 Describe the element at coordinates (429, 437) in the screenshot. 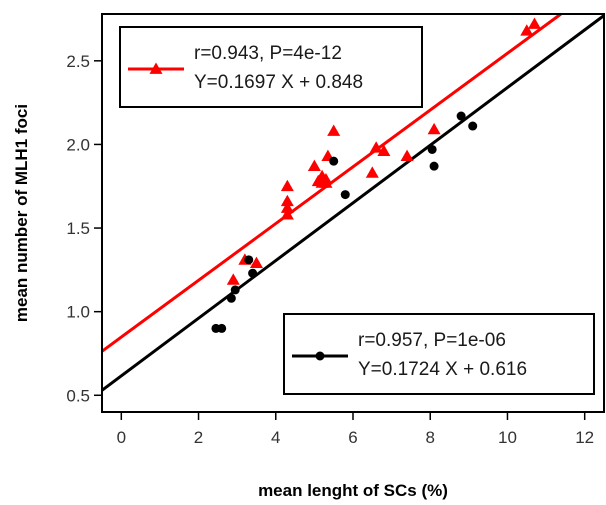

I see `x-tick-label: 8` at that location.